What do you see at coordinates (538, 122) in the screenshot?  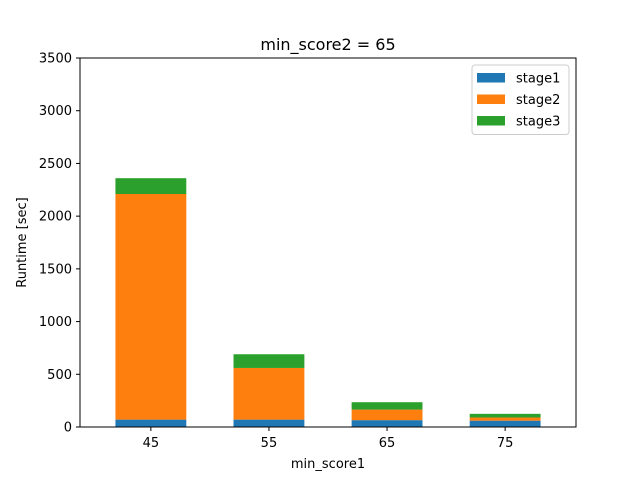 I see `legend-label-stage3: stage3` at bounding box center [538, 122].